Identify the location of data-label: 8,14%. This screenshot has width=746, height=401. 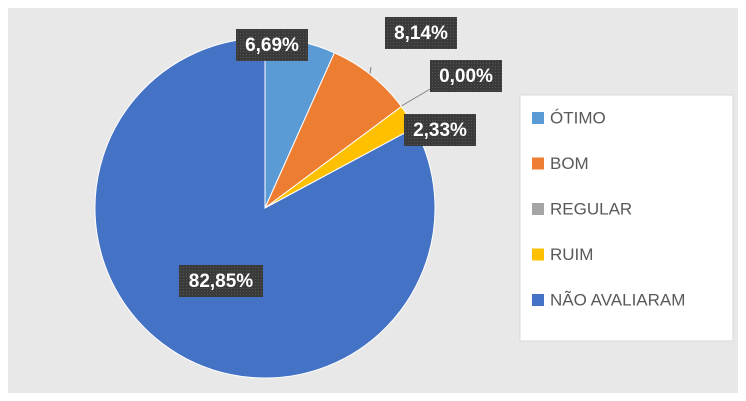
(421, 33).